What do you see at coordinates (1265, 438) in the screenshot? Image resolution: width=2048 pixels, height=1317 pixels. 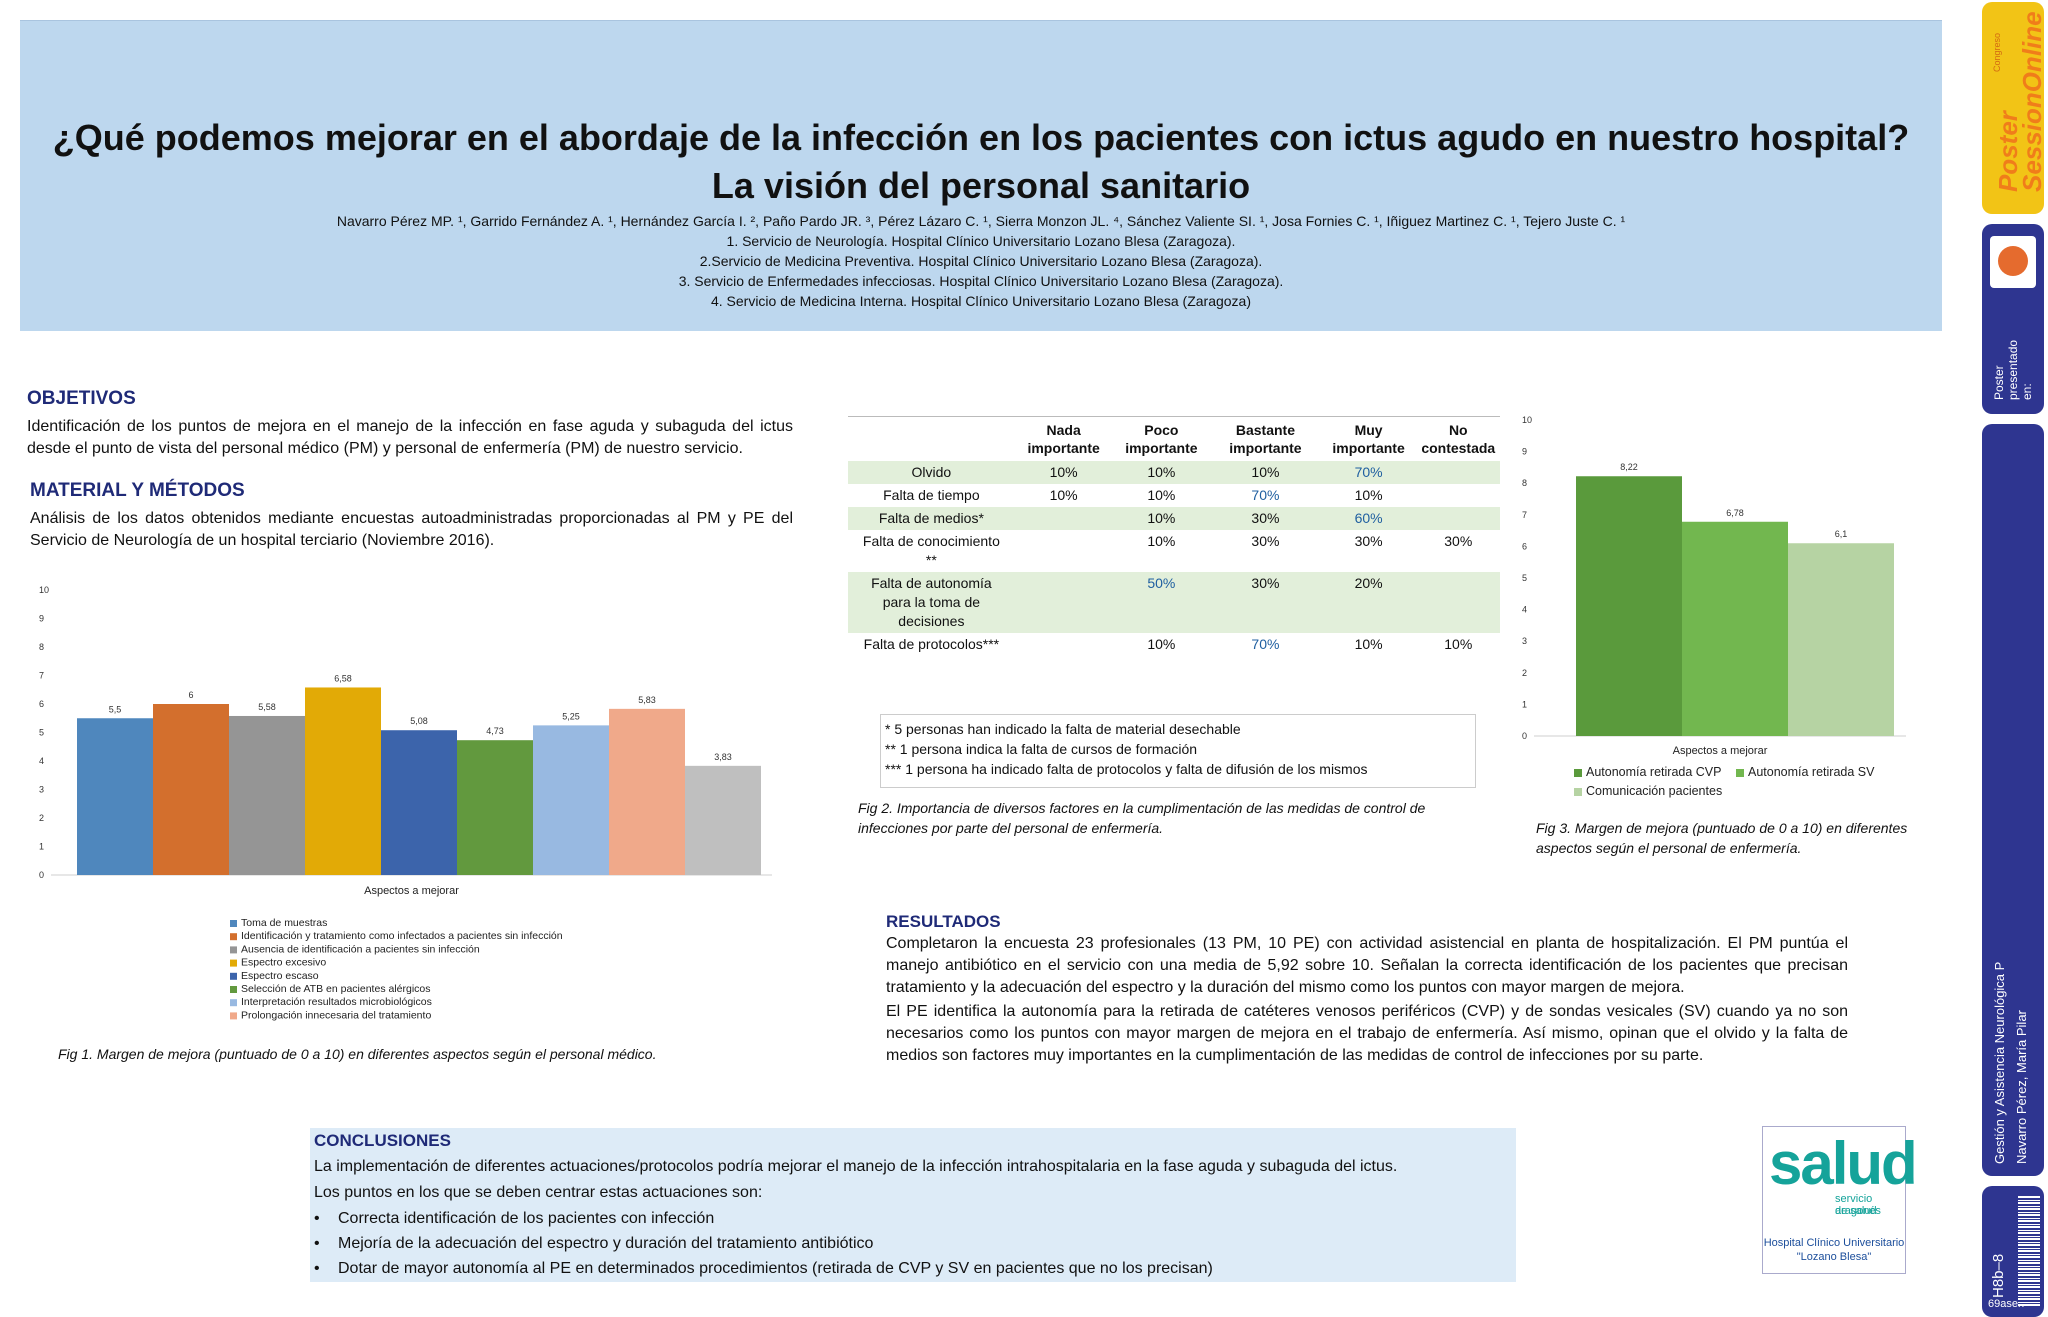 I see `table-header: Bastante importante` at bounding box center [1265, 438].